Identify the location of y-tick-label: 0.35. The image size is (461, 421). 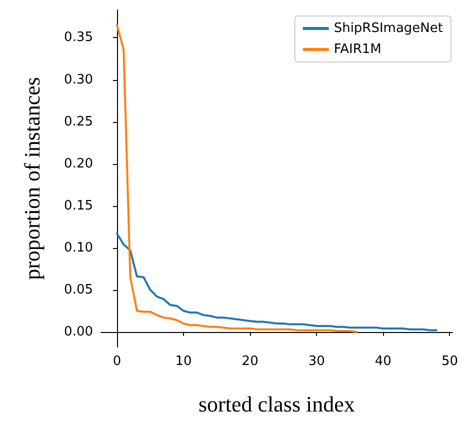
(78, 38).